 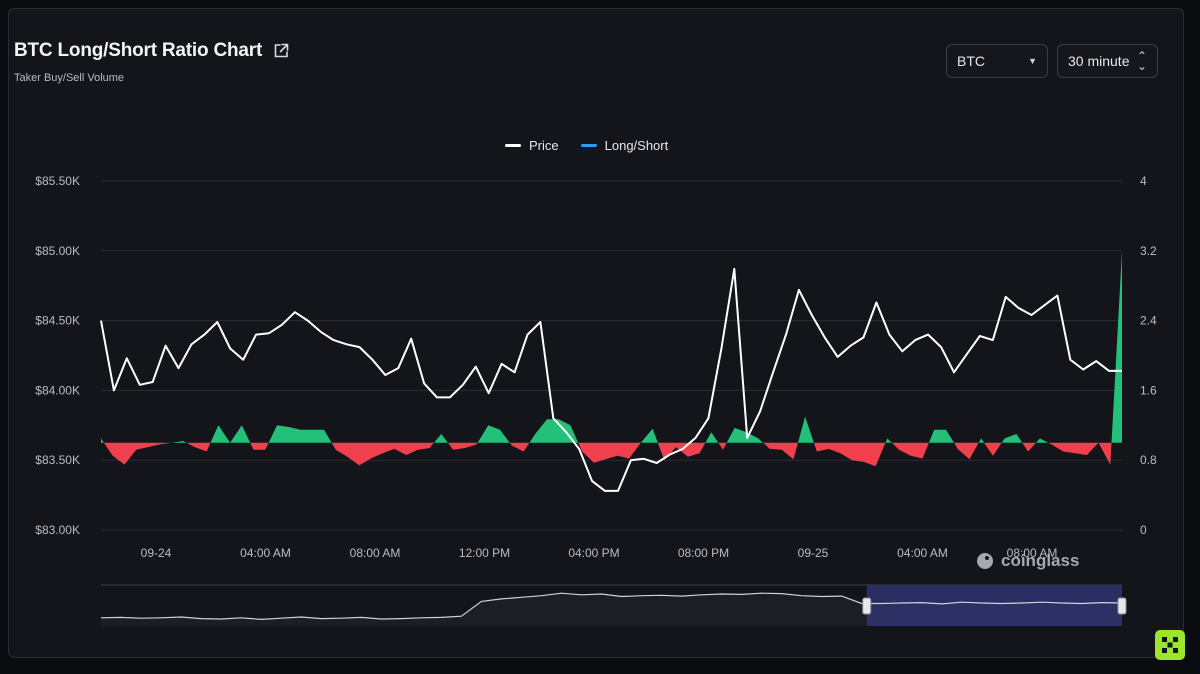 I want to click on coin-select: BTC ▼, so click(x=997, y=61).